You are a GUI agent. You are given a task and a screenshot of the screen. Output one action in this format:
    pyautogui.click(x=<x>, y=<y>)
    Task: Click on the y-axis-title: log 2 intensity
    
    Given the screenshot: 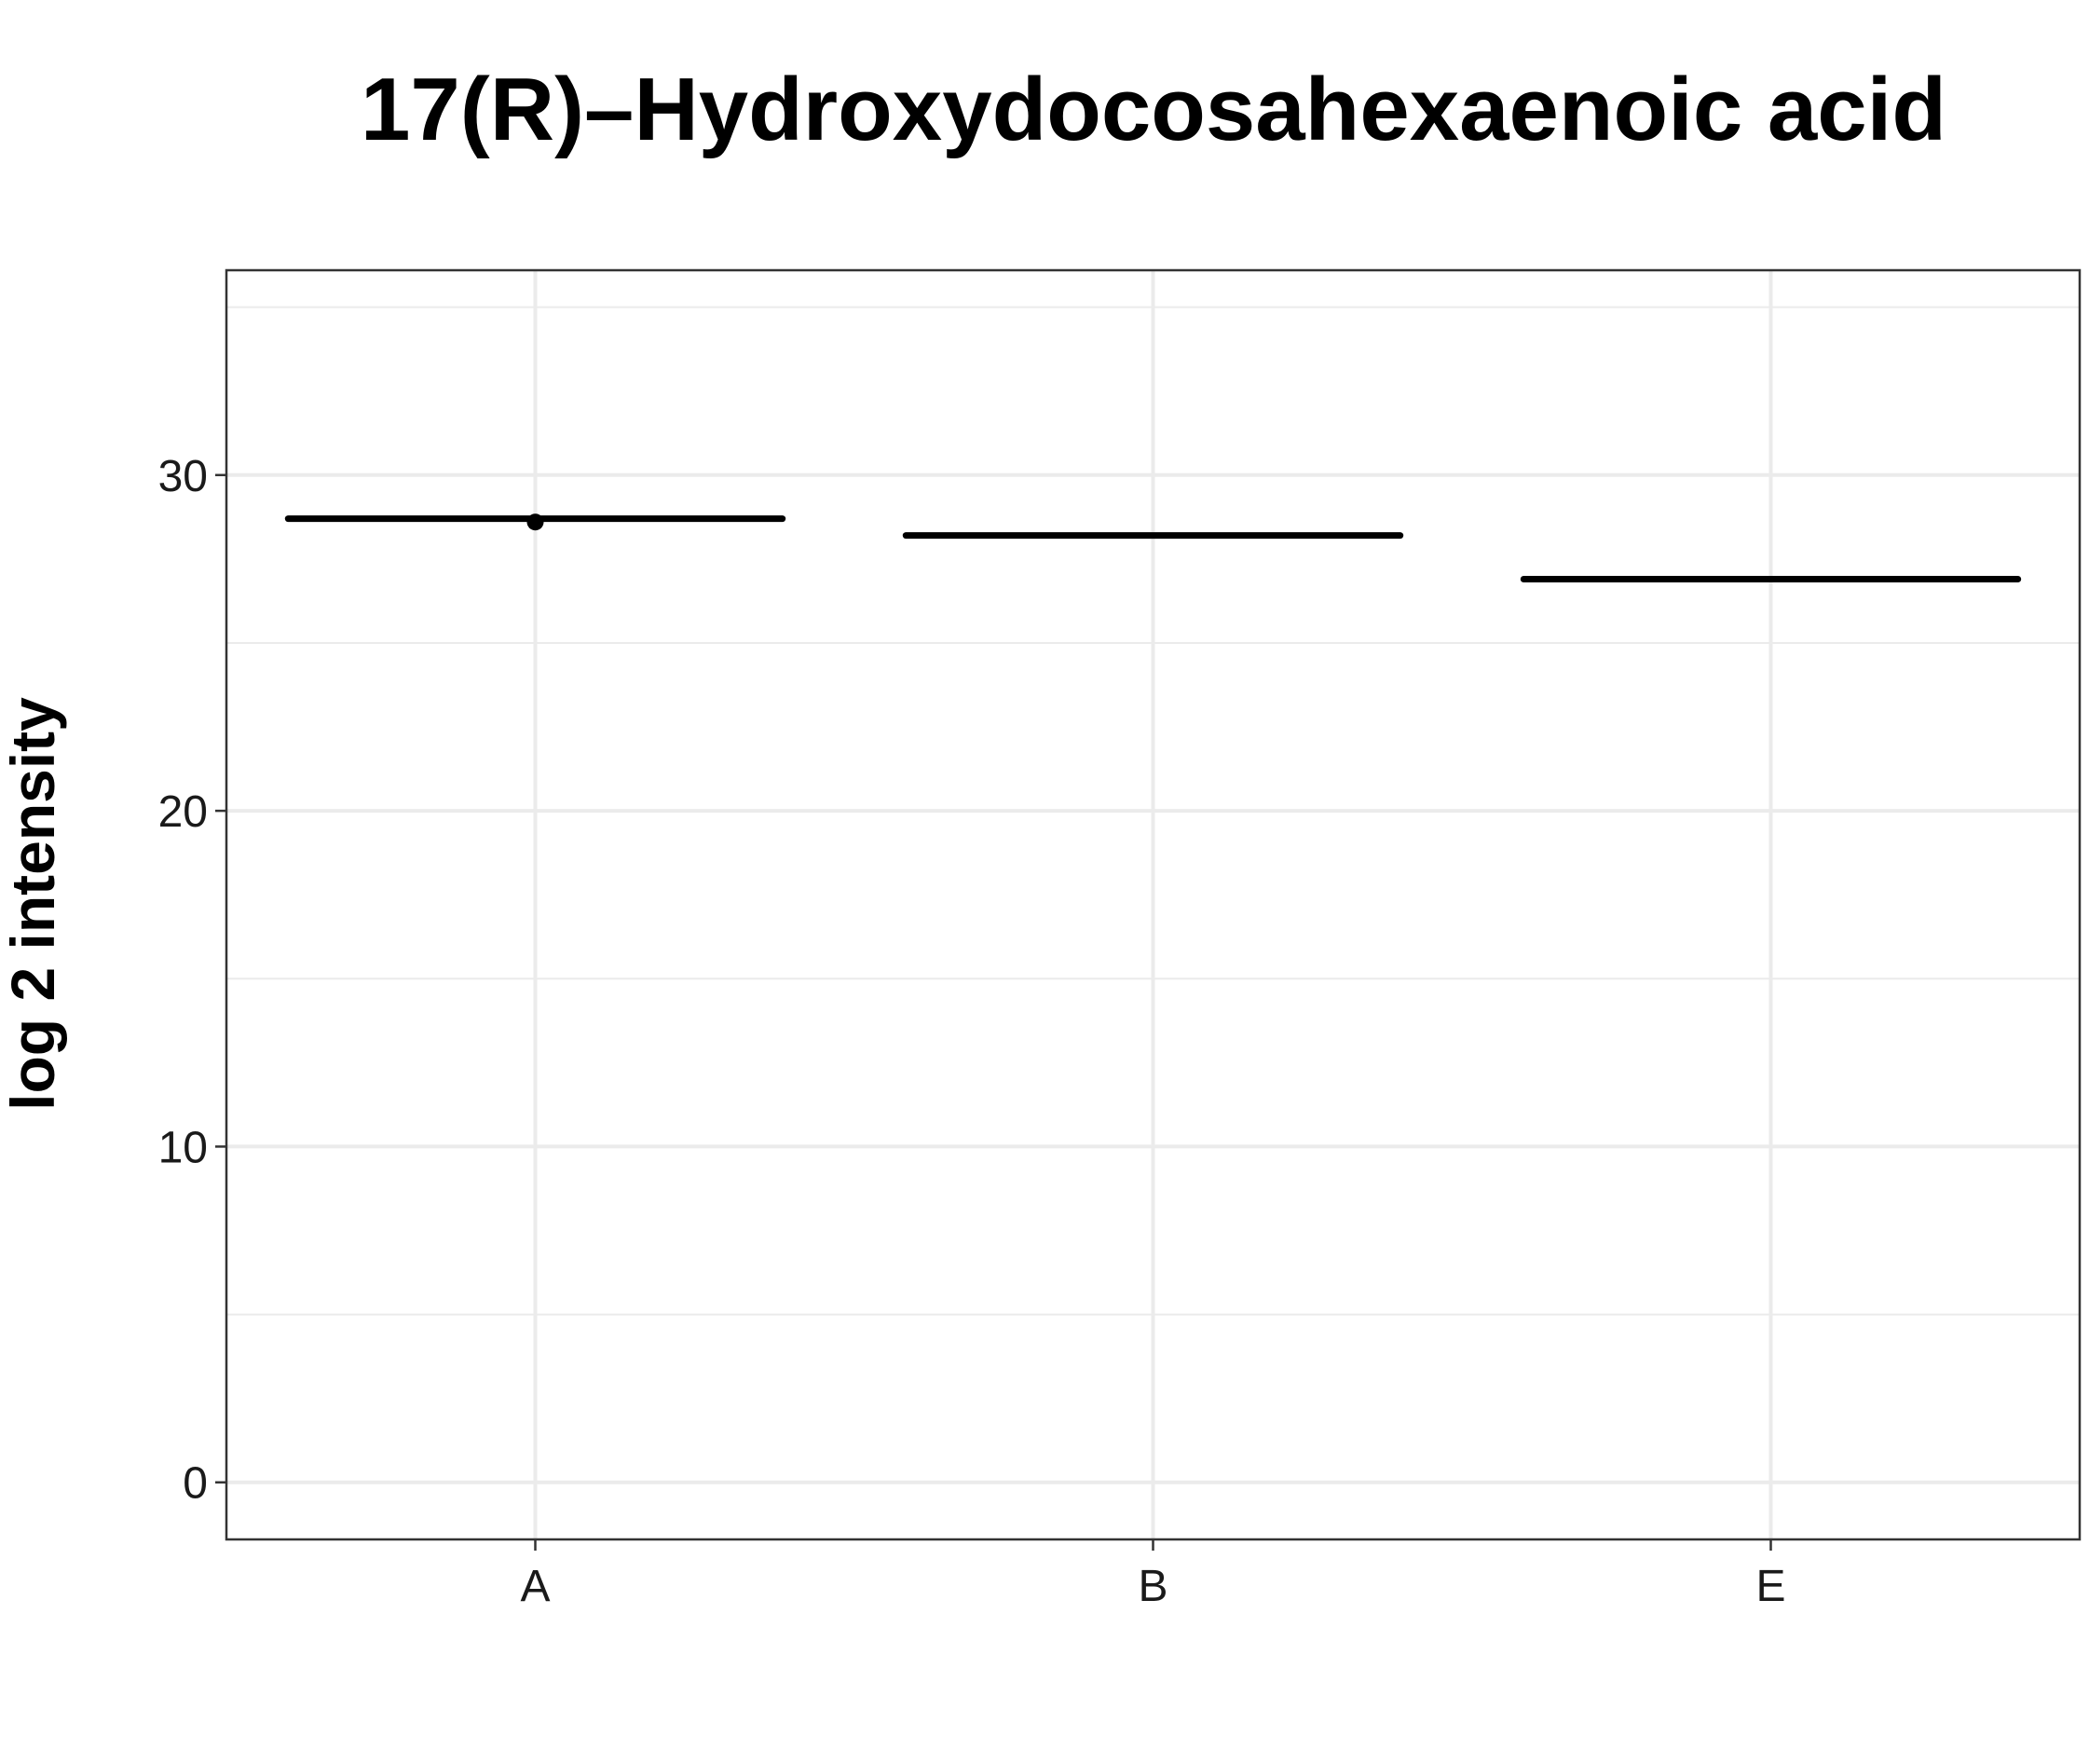 What is the action you would take?
    pyautogui.click(x=33, y=904)
    